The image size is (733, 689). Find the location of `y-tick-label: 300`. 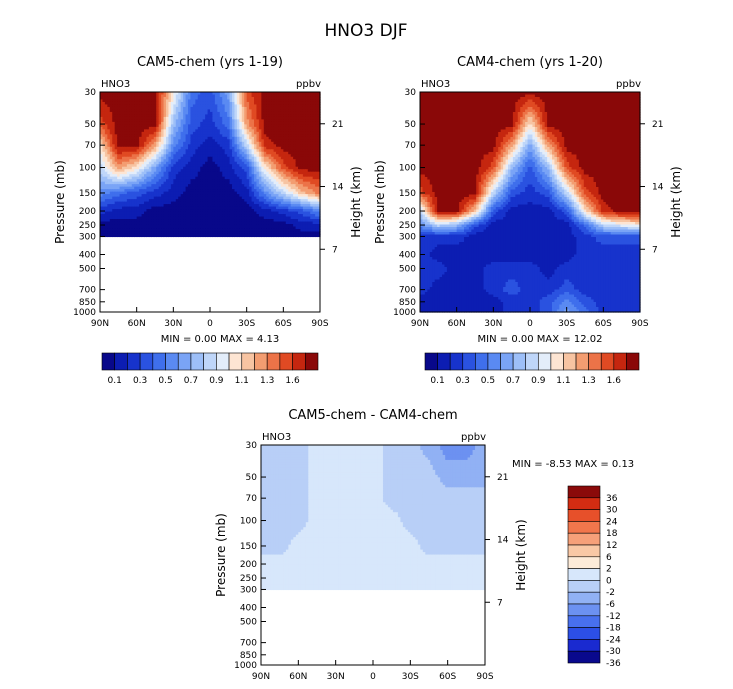

y-tick-label: 300 is located at coordinates (248, 590).